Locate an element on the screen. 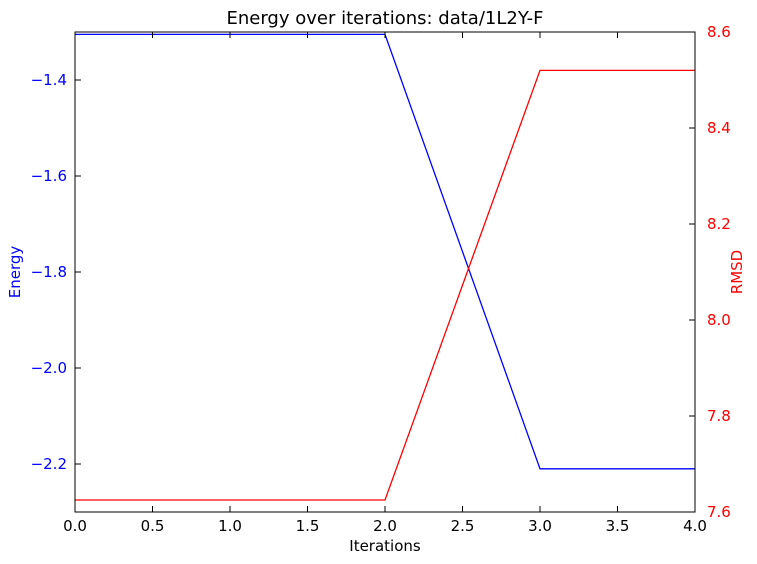  y-axis-label-right: RMSD is located at coordinates (737, 272).